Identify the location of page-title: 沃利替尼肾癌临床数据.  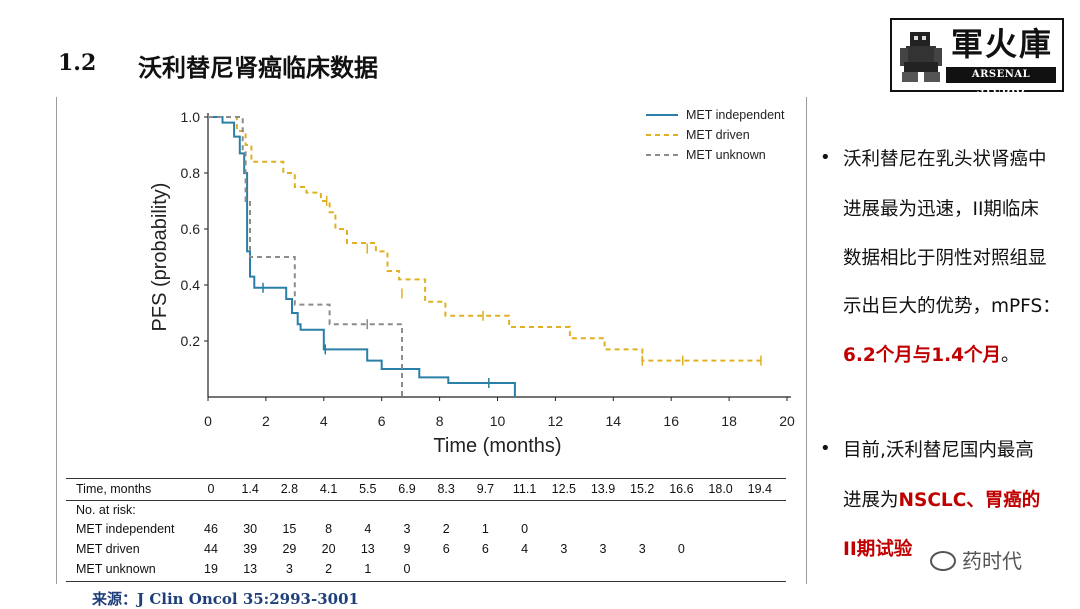
(258, 68).